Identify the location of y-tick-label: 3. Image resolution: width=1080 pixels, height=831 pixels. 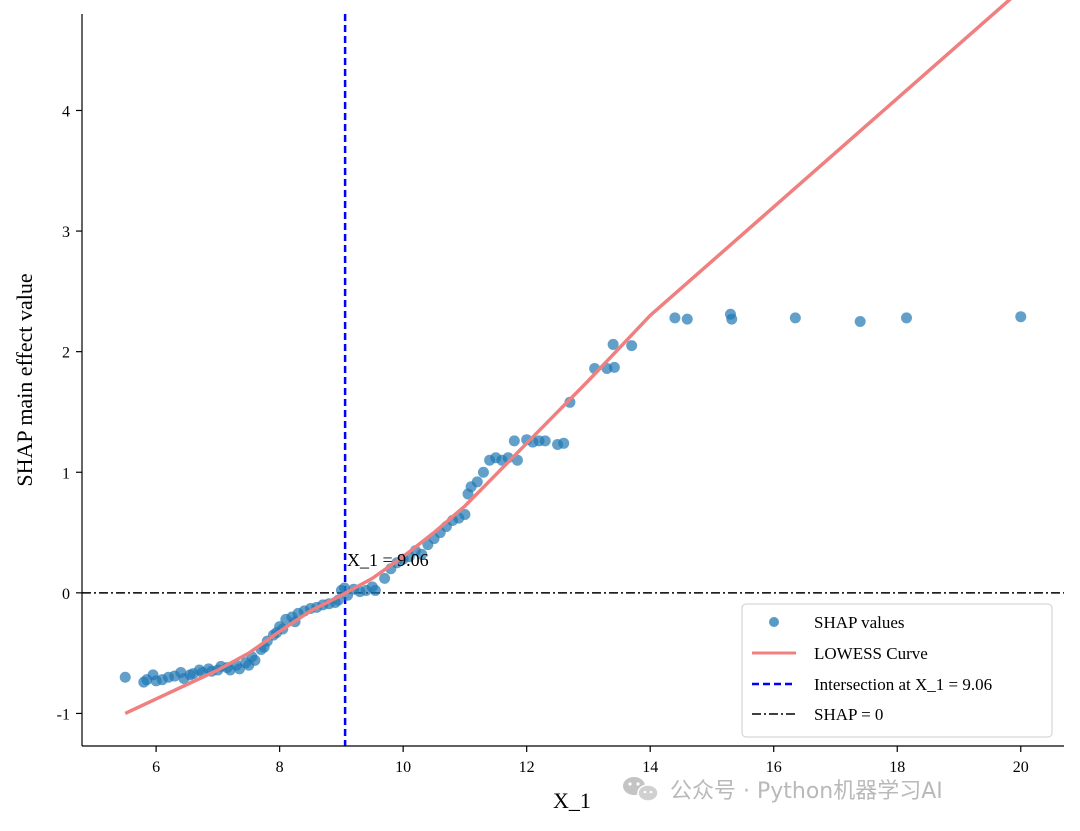
(66, 232).